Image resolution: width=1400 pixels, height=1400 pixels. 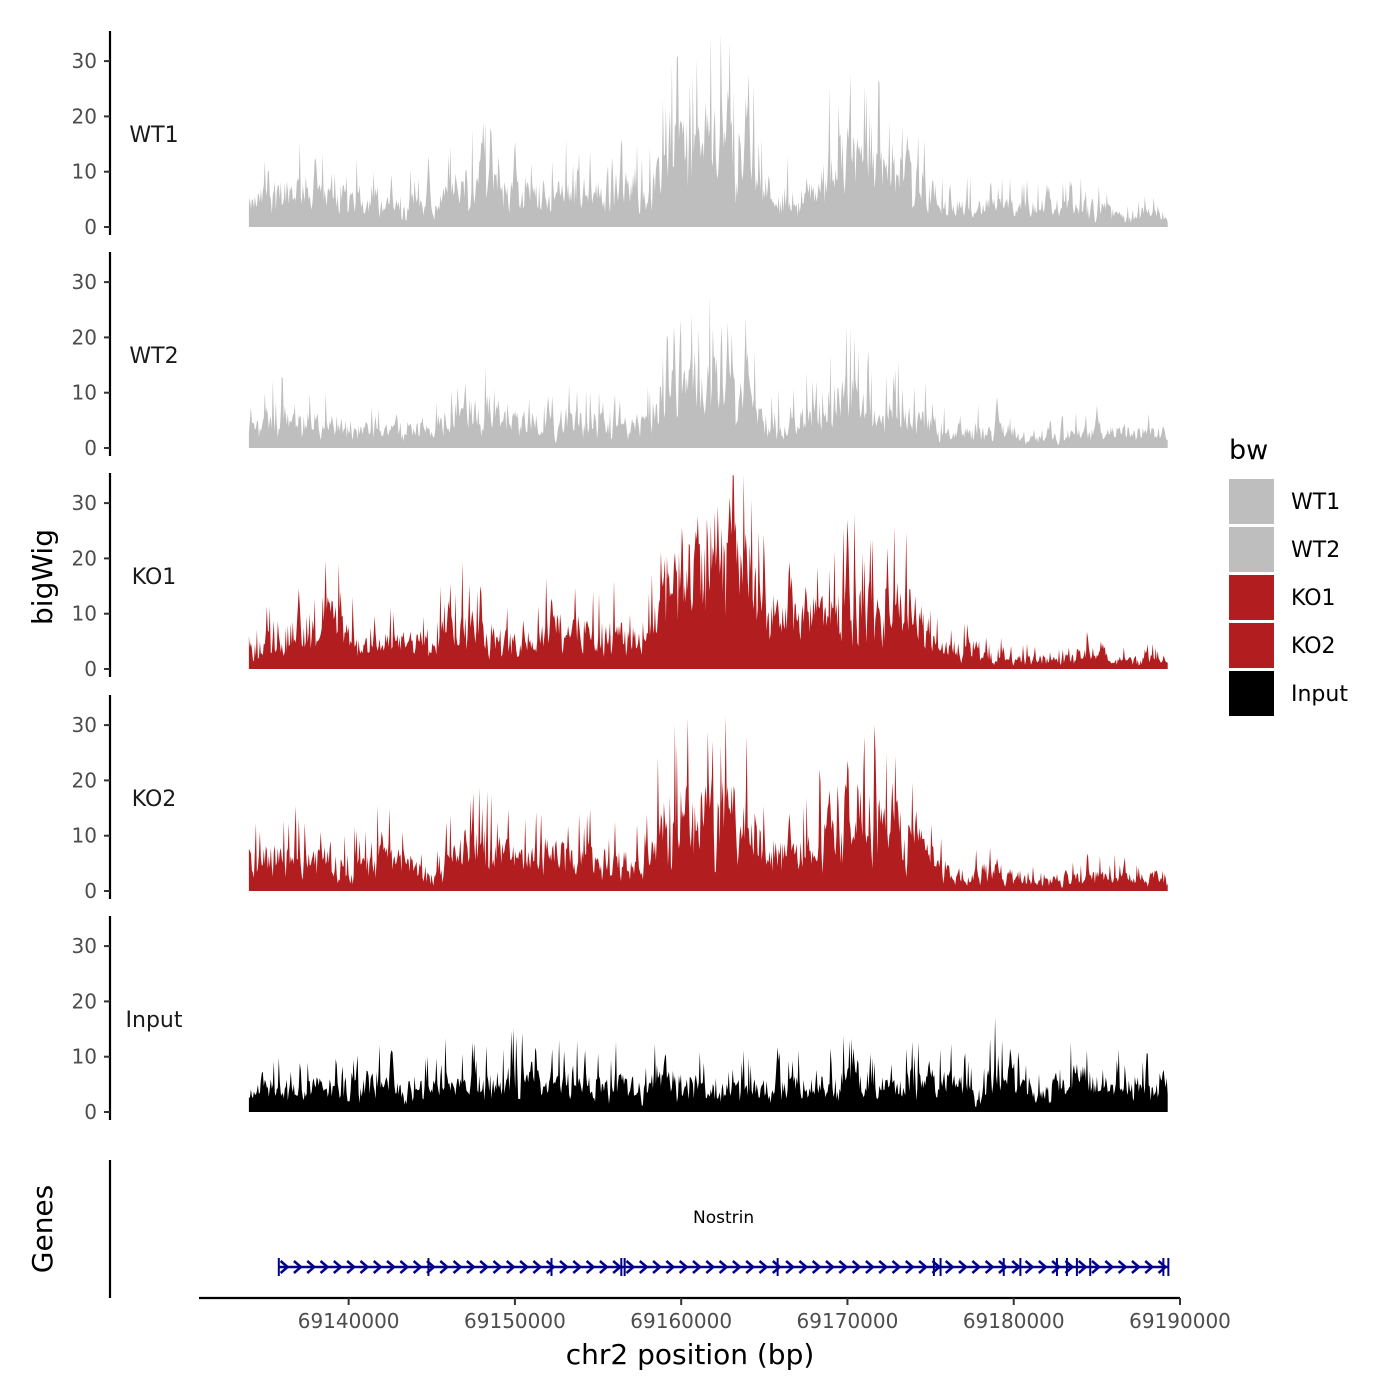 I want to click on legend-key-wt1, so click(x=1251, y=501).